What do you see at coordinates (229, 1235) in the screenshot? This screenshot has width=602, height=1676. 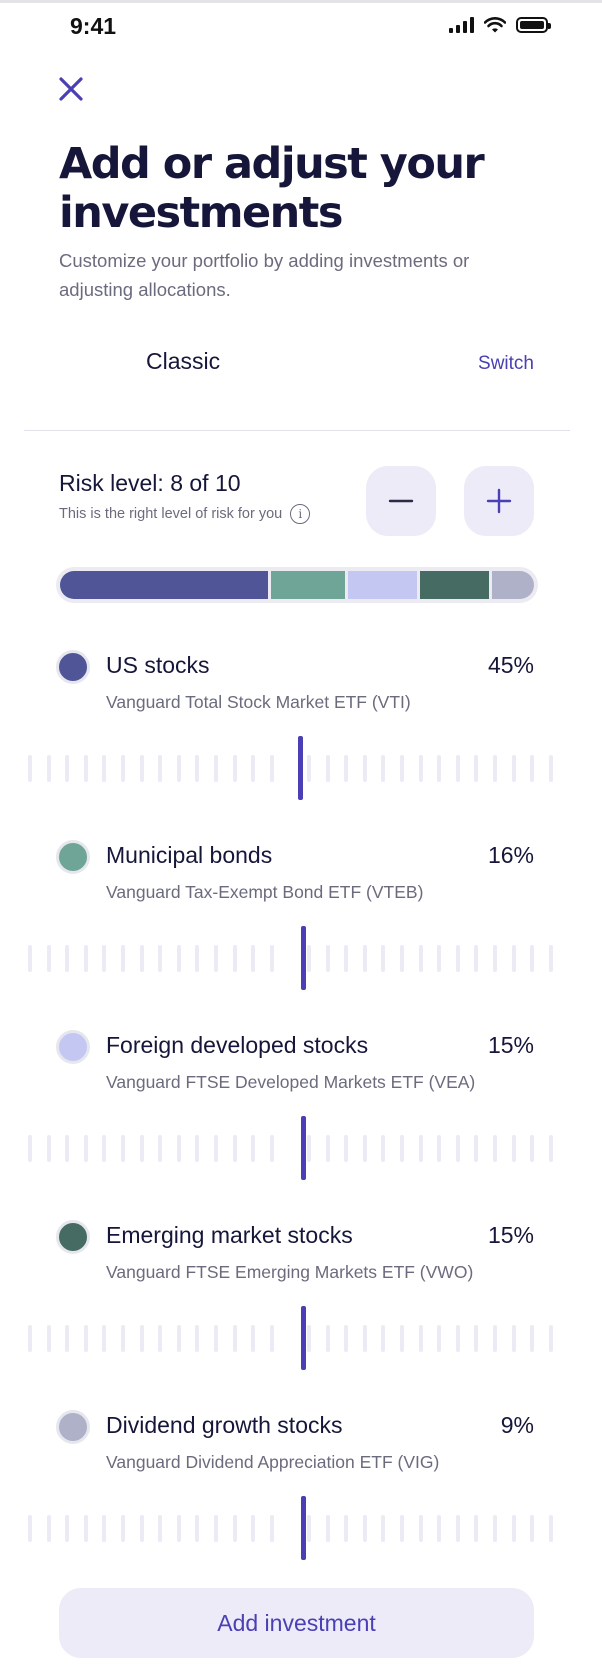 I see `holding-name: Emerging market stocks` at bounding box center [229, 1235].